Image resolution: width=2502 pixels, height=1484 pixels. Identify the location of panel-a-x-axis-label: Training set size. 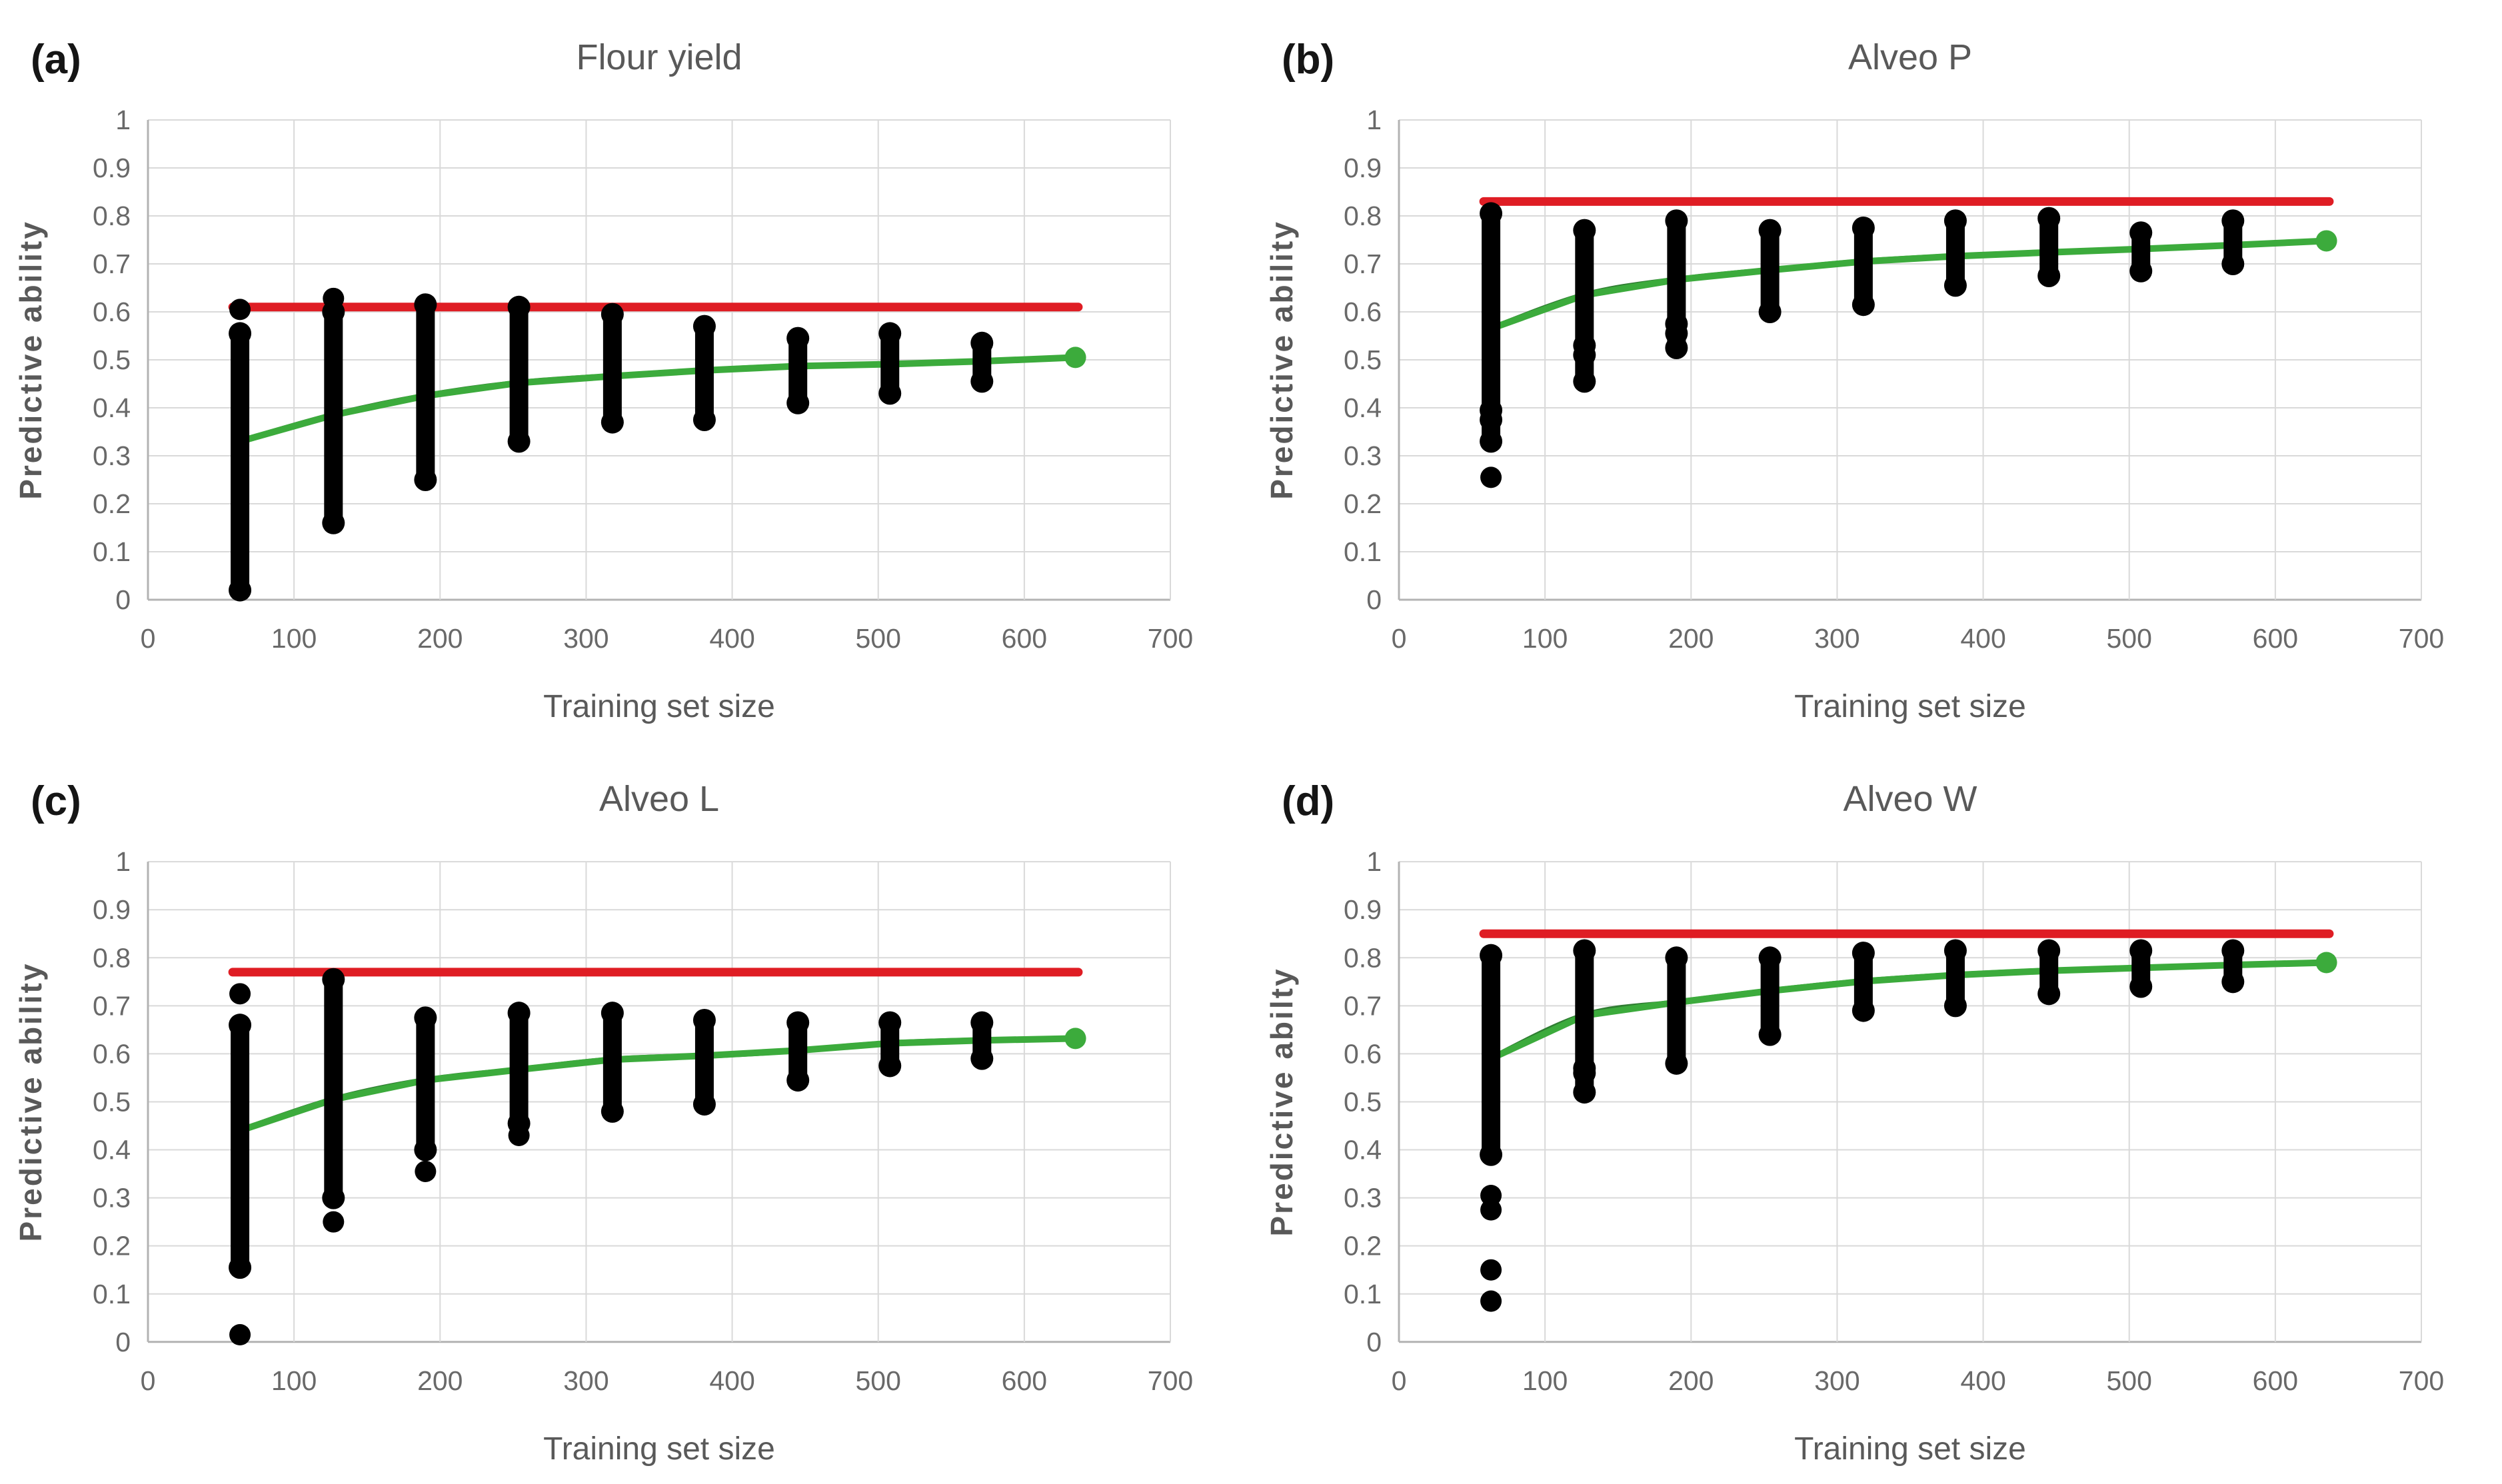
(659, 706).